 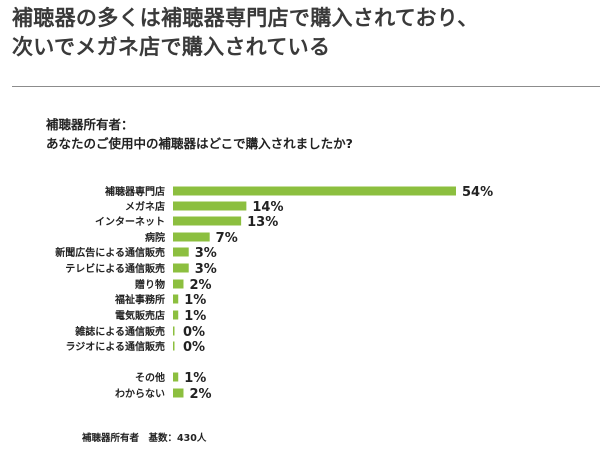 What do you see at coordinates (130, 222) in the screenshot?
I see `category-label: インターネット` at bounding box center [130, 222].